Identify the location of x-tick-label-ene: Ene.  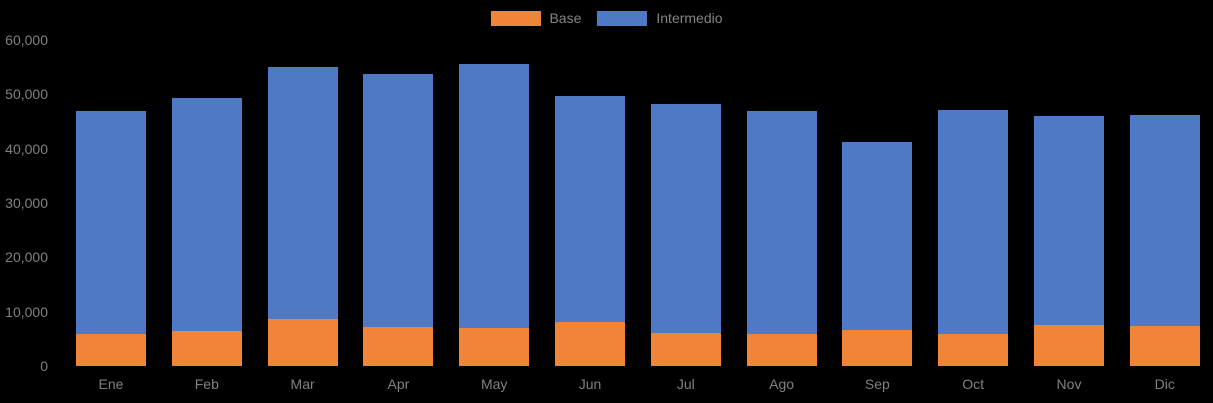
(111, 384).